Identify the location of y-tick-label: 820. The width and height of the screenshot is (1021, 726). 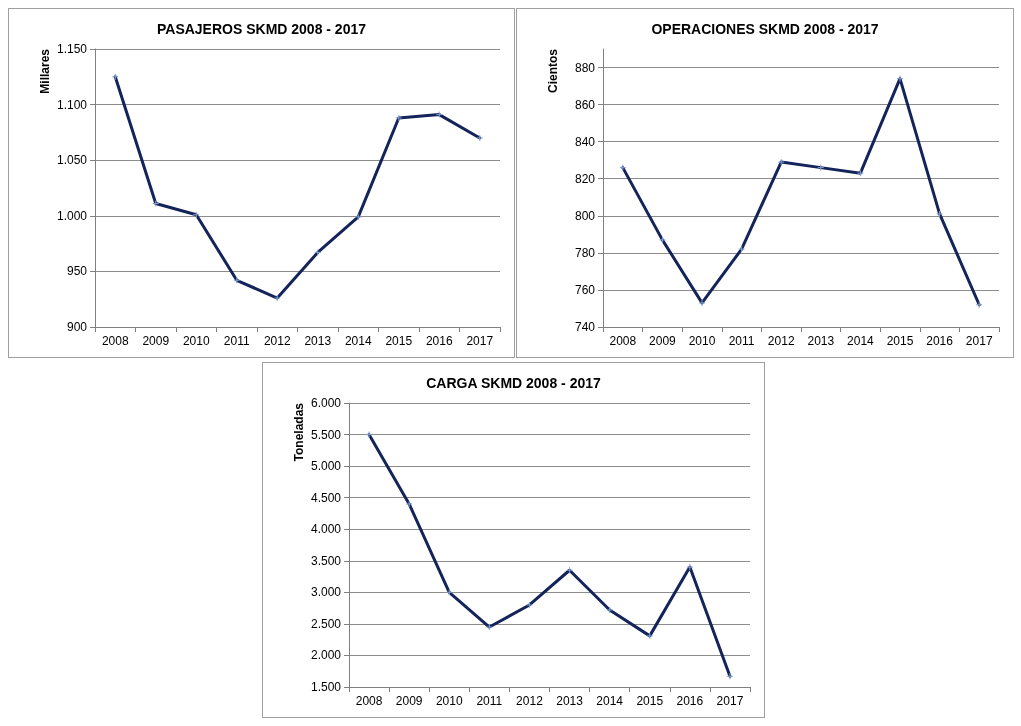
(585, 178).